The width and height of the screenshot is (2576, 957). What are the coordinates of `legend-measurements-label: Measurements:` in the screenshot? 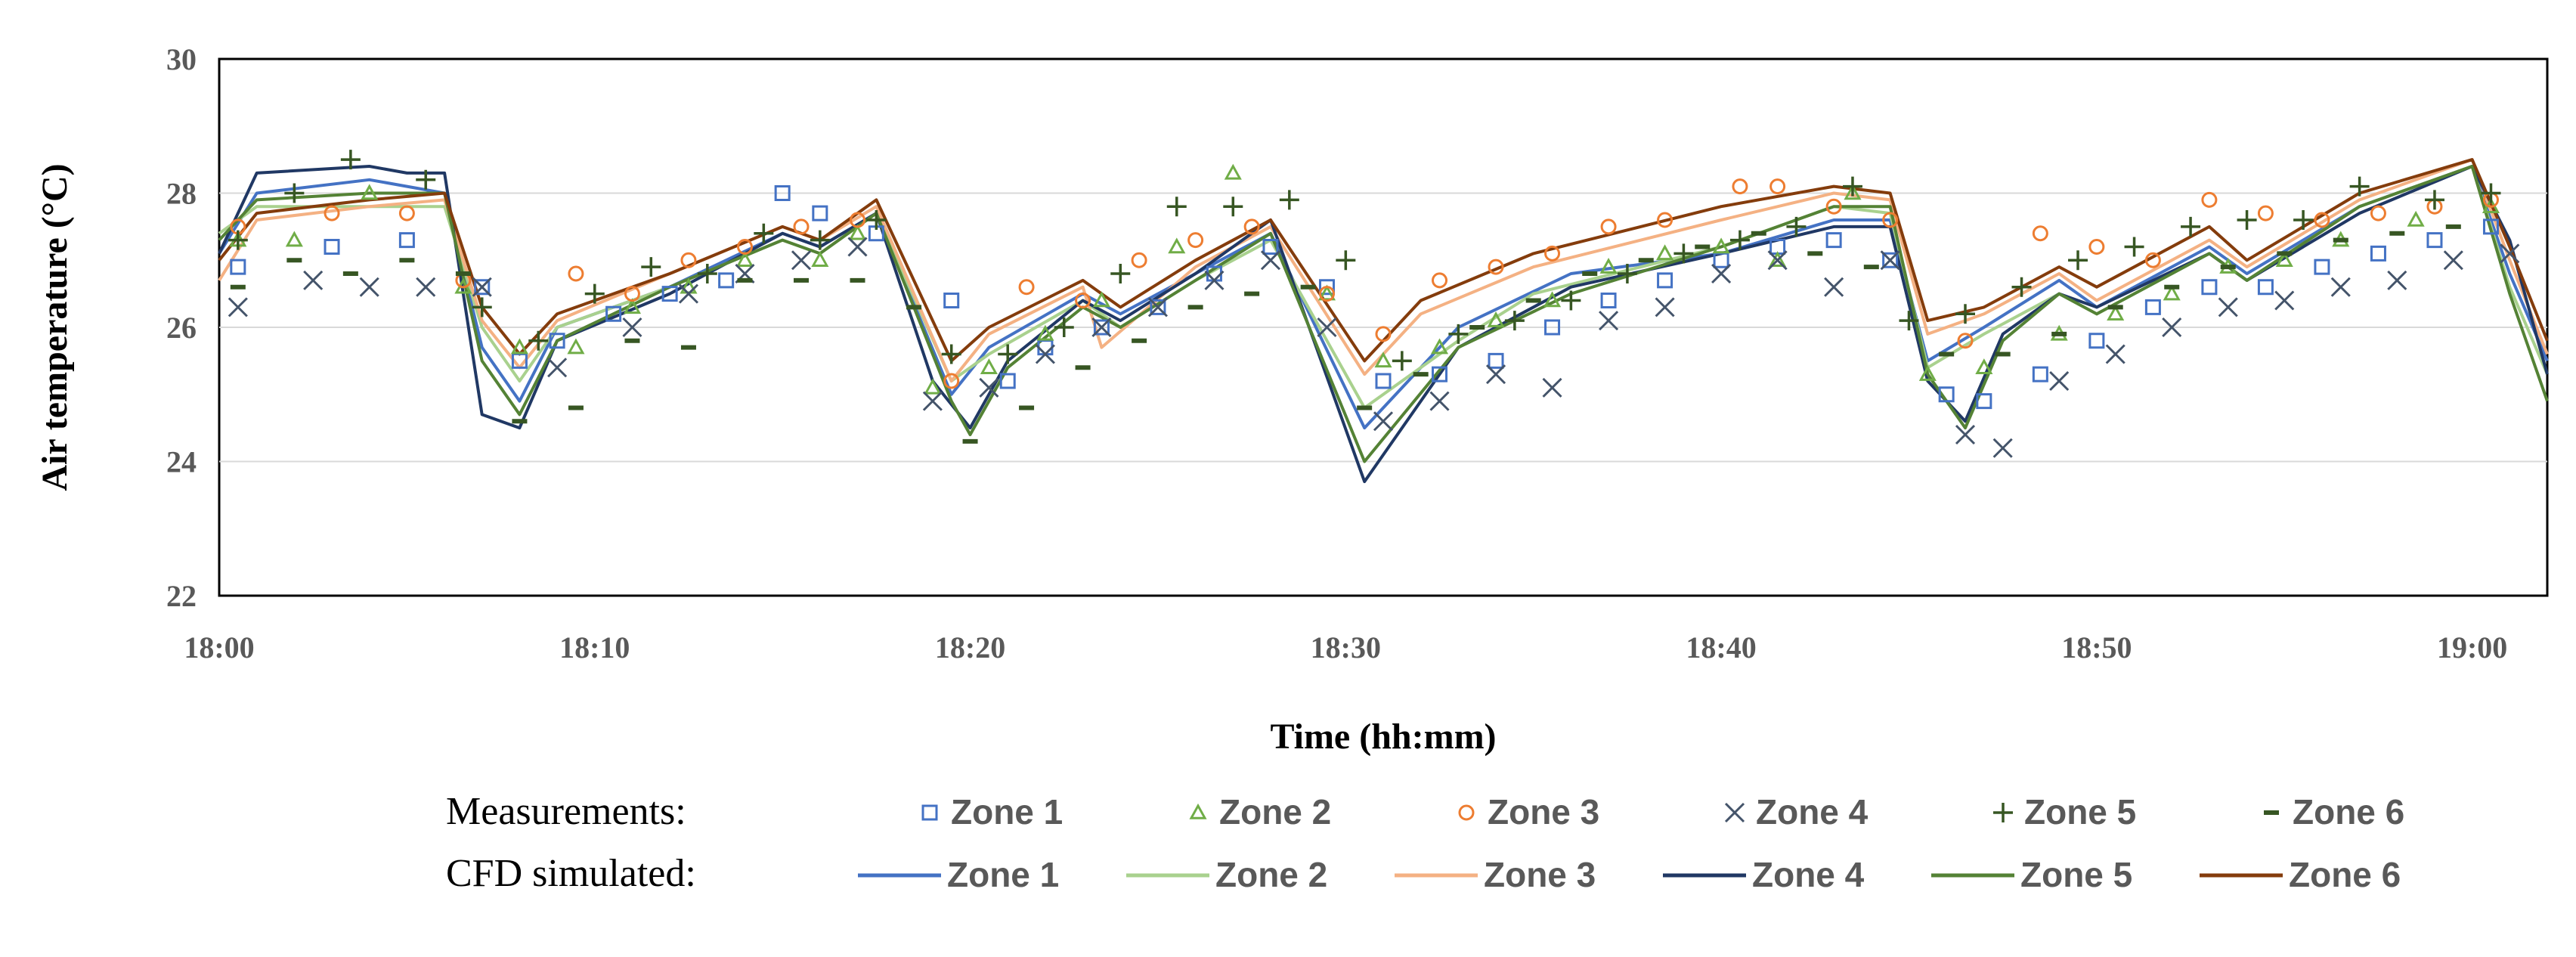 It's located at (566, 811).